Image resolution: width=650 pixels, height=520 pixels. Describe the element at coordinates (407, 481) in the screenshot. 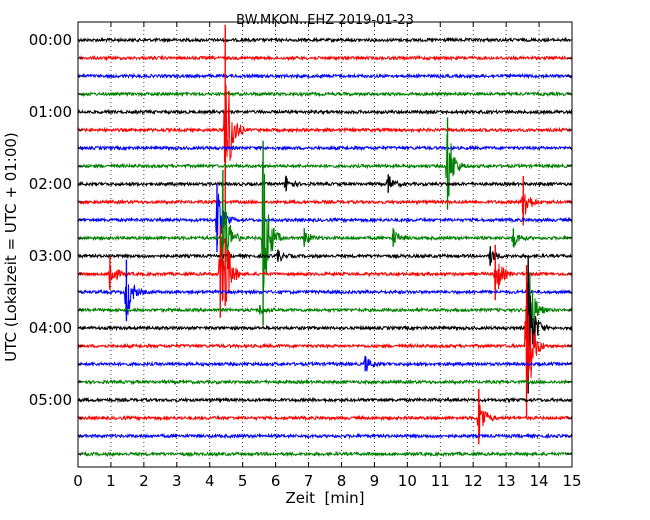

I see `x-tick-label: 10` at that location.